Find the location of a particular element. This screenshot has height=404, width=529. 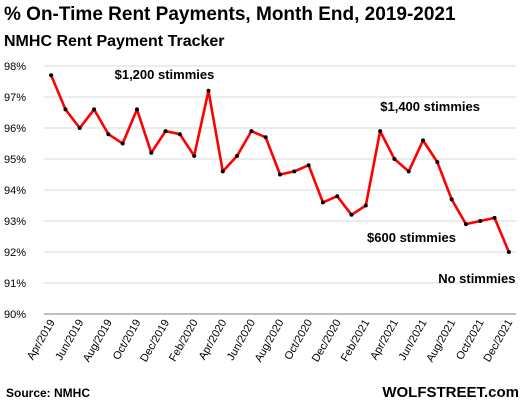

annotation: $1,200 stimmies is located at coordinates (165, 74).